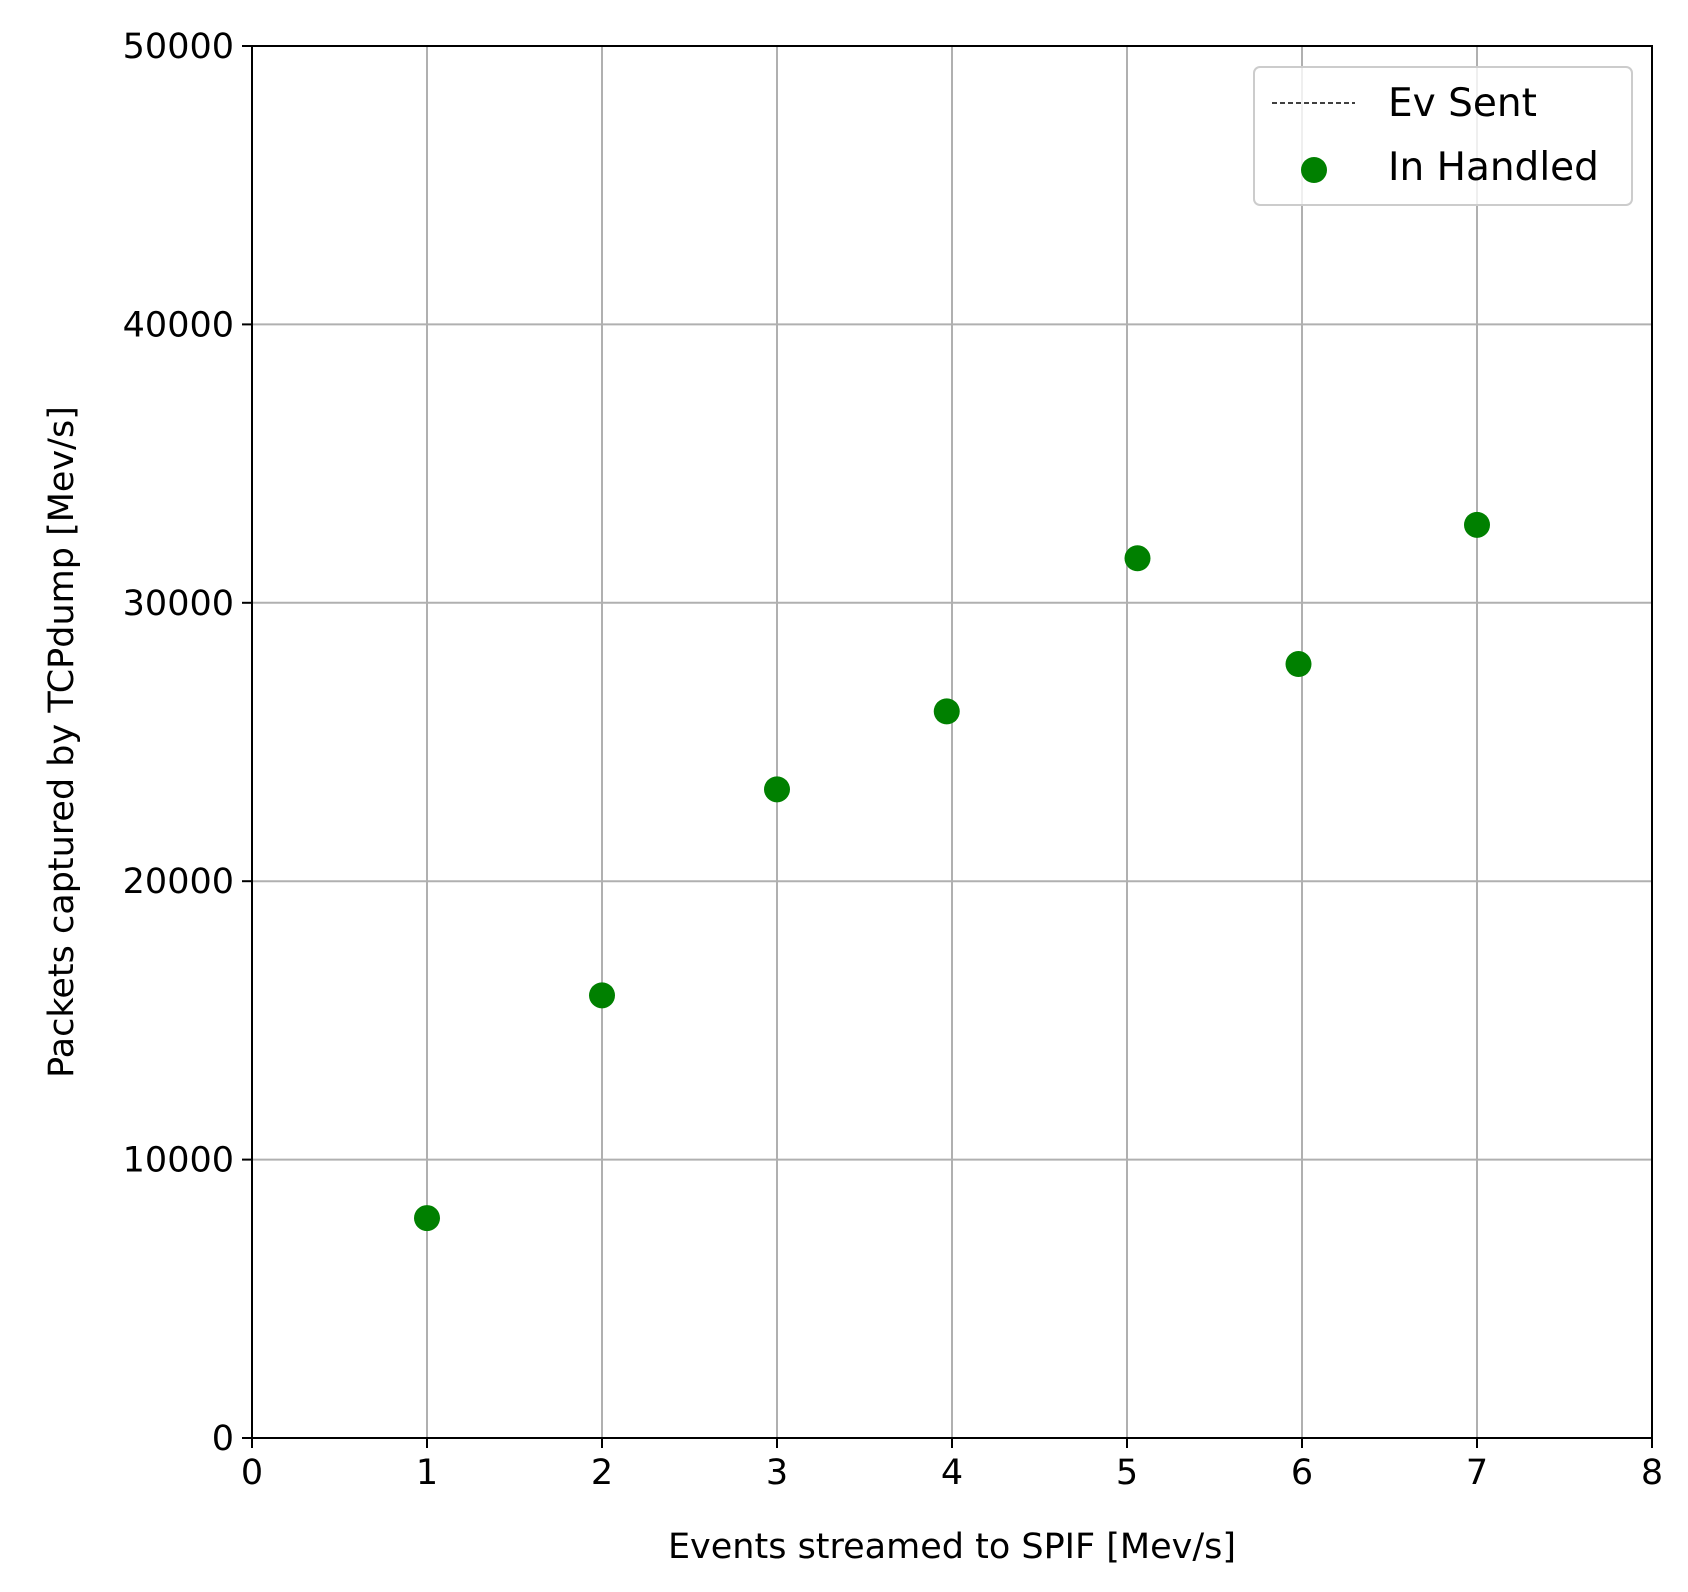  What do you see at coordinates (178, 882) in the screenshot?
I see `y-tick-label: 20000` at bounding box center [178, 882].